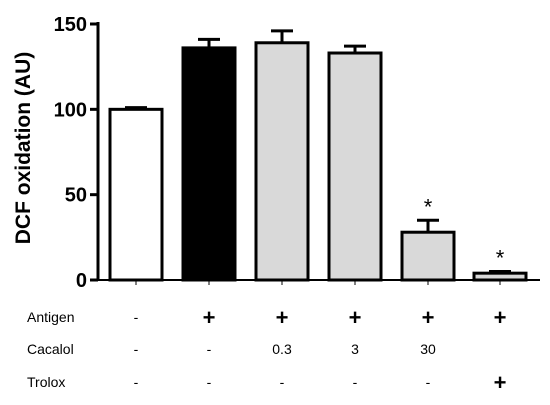 The image size is (550, 405). What do you see at coordinates (355, 317) in the screenshot?
I see `condition-value-antigen-4: +` at bounding box center [355, 317].